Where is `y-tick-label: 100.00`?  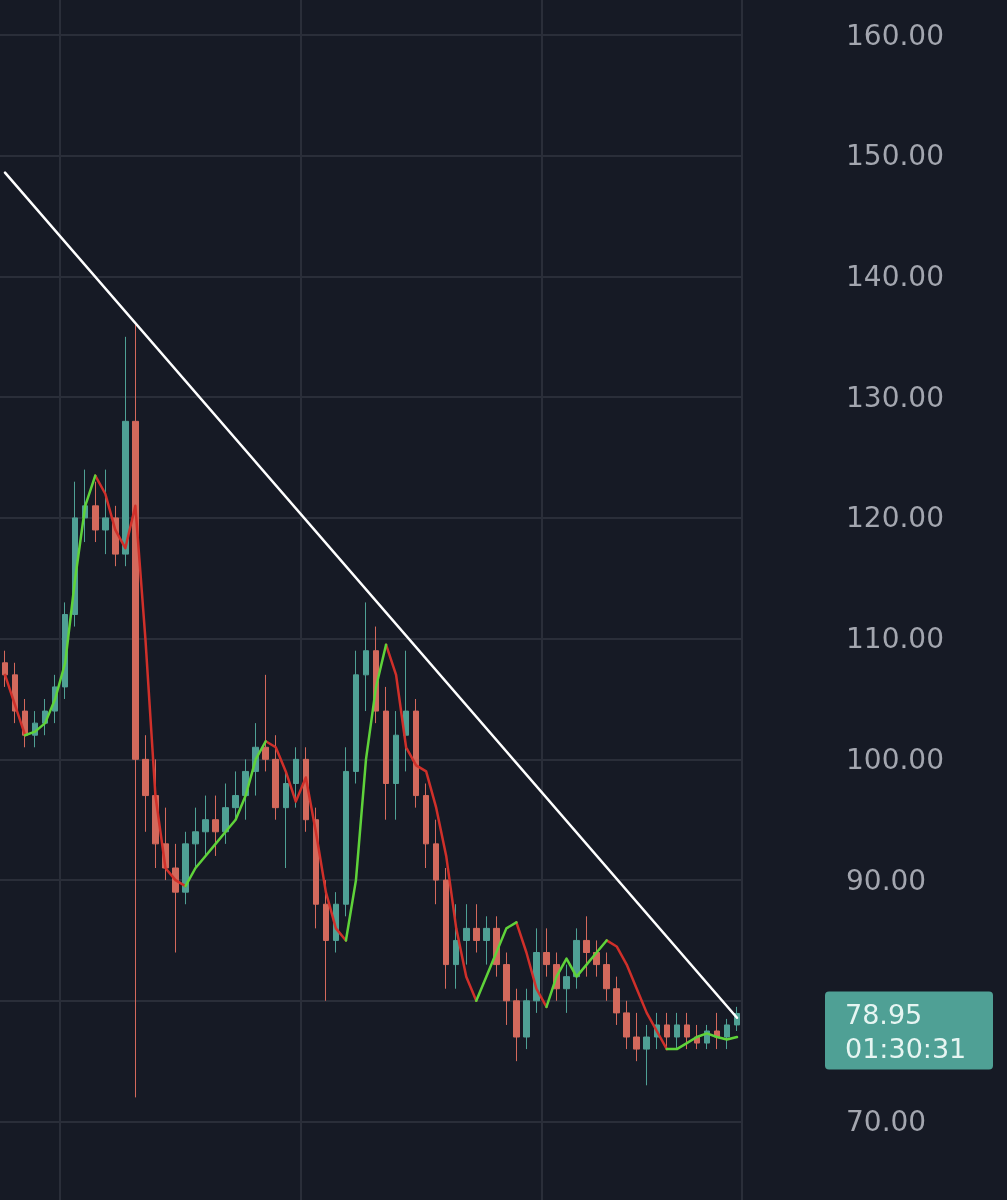
y-tick-label: 100.00 is located at coordinates (895, 759).